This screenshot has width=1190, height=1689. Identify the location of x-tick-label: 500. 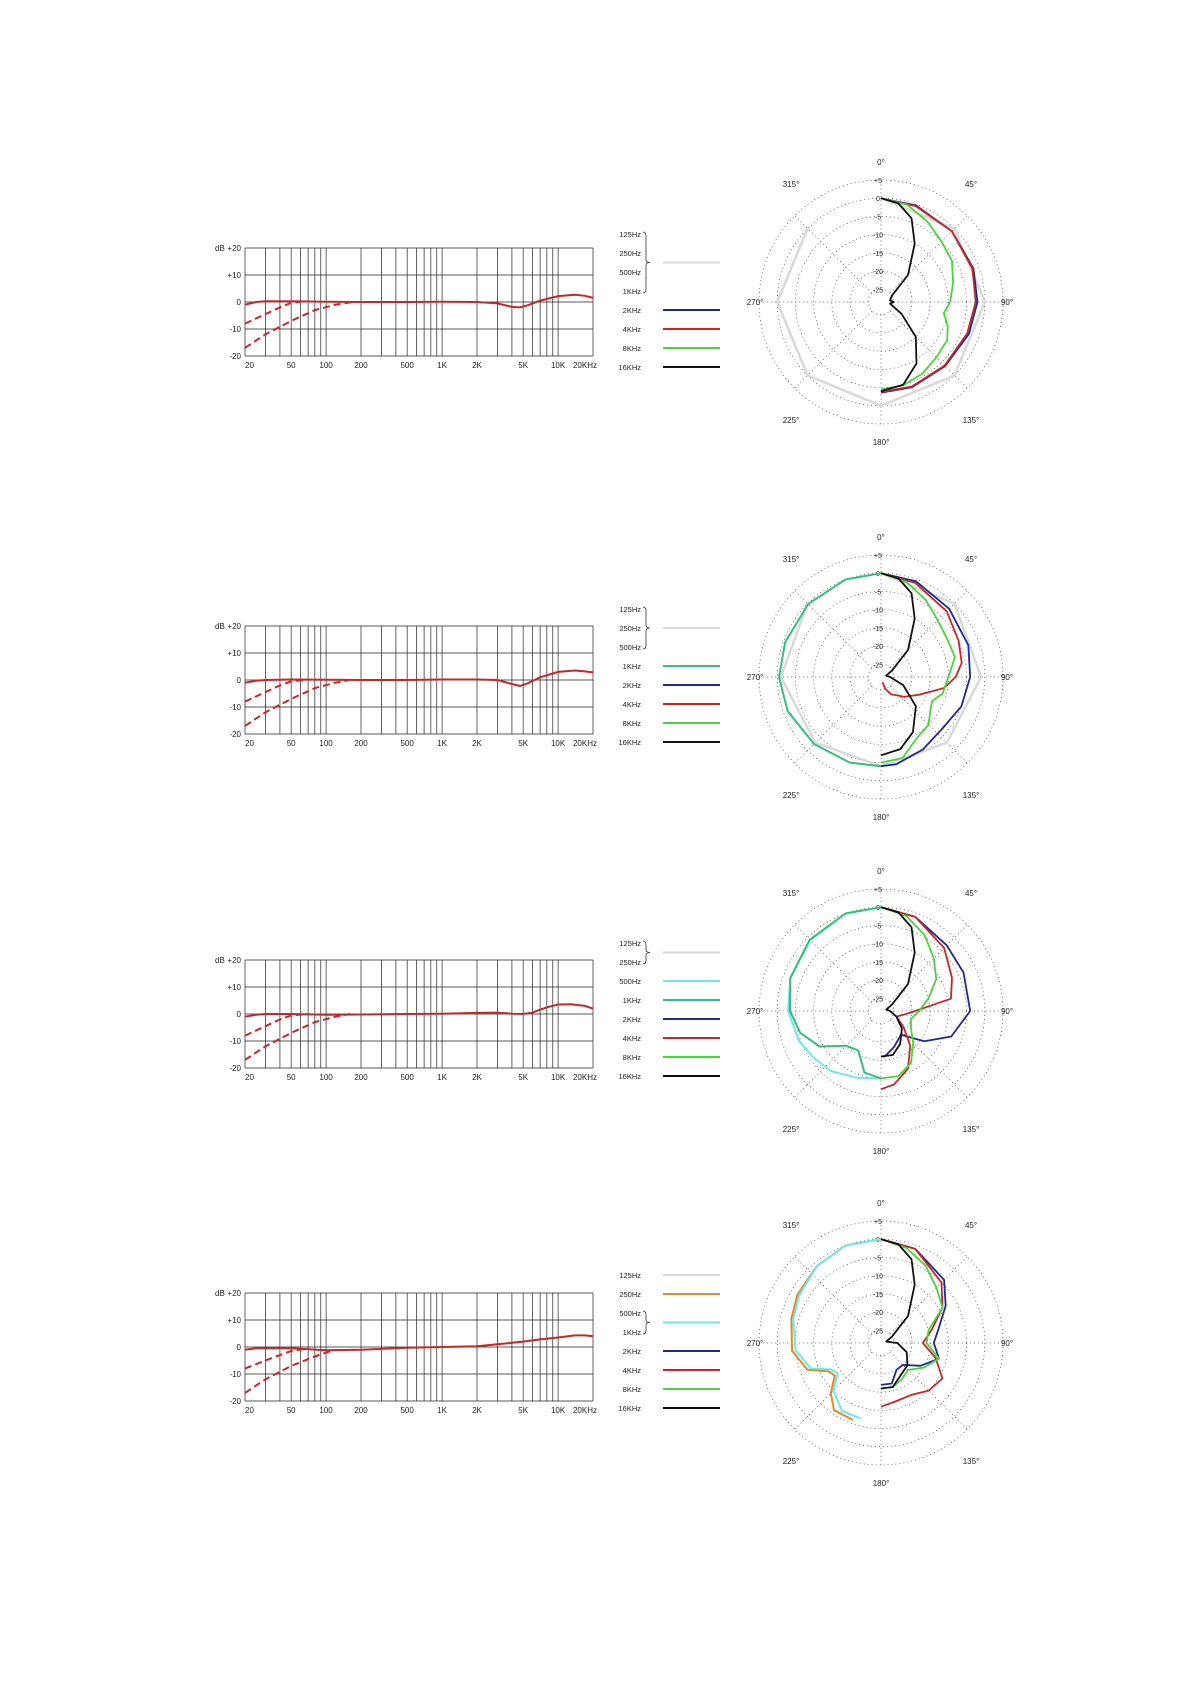
(407, 1077).